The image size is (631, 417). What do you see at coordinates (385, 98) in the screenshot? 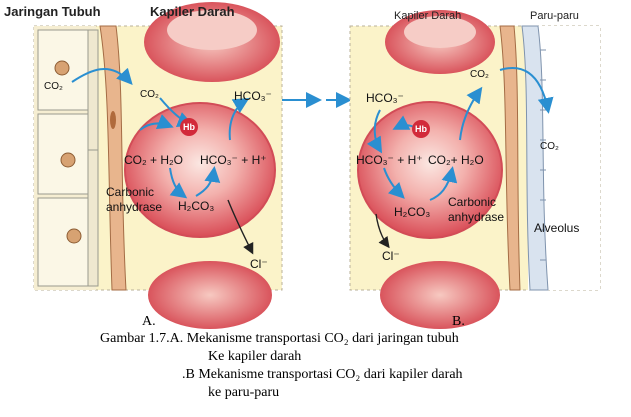
I see `label-hco3-in: HCO₃⁻` at bounding box center [385, 98].